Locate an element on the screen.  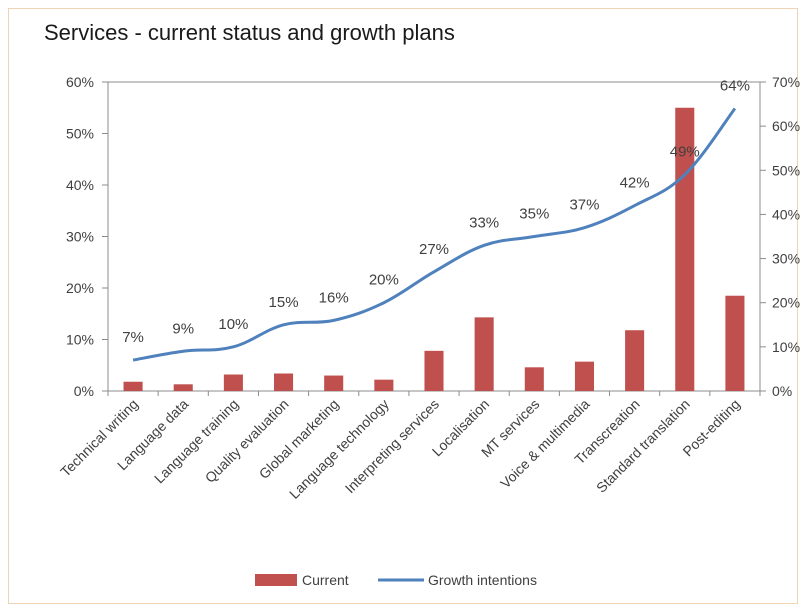
left-axis-tick-label: 30% is located at coordinates (80, 237).